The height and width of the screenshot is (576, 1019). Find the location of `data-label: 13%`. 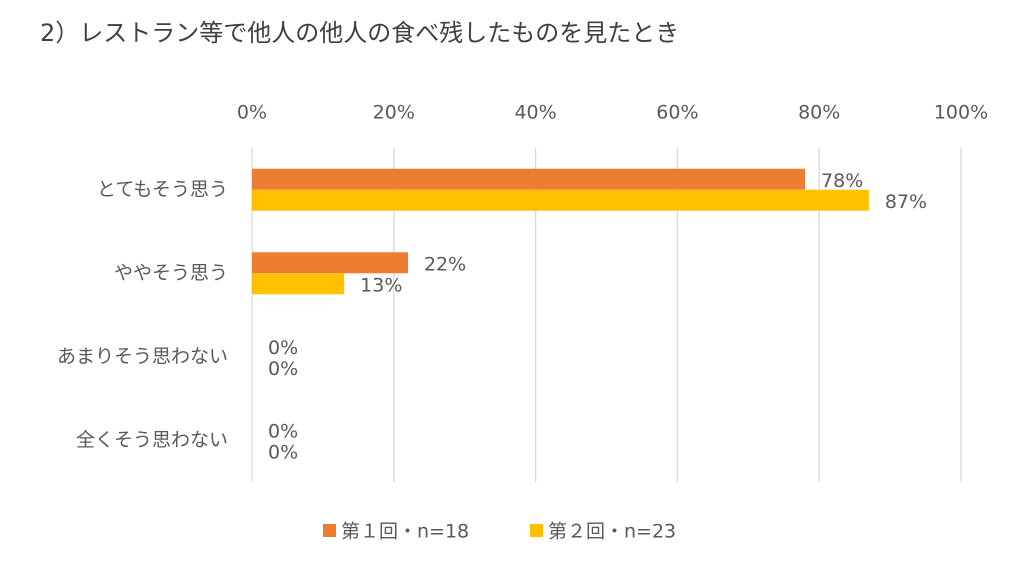

data-label: 13% is located at coordinates (381, 285).